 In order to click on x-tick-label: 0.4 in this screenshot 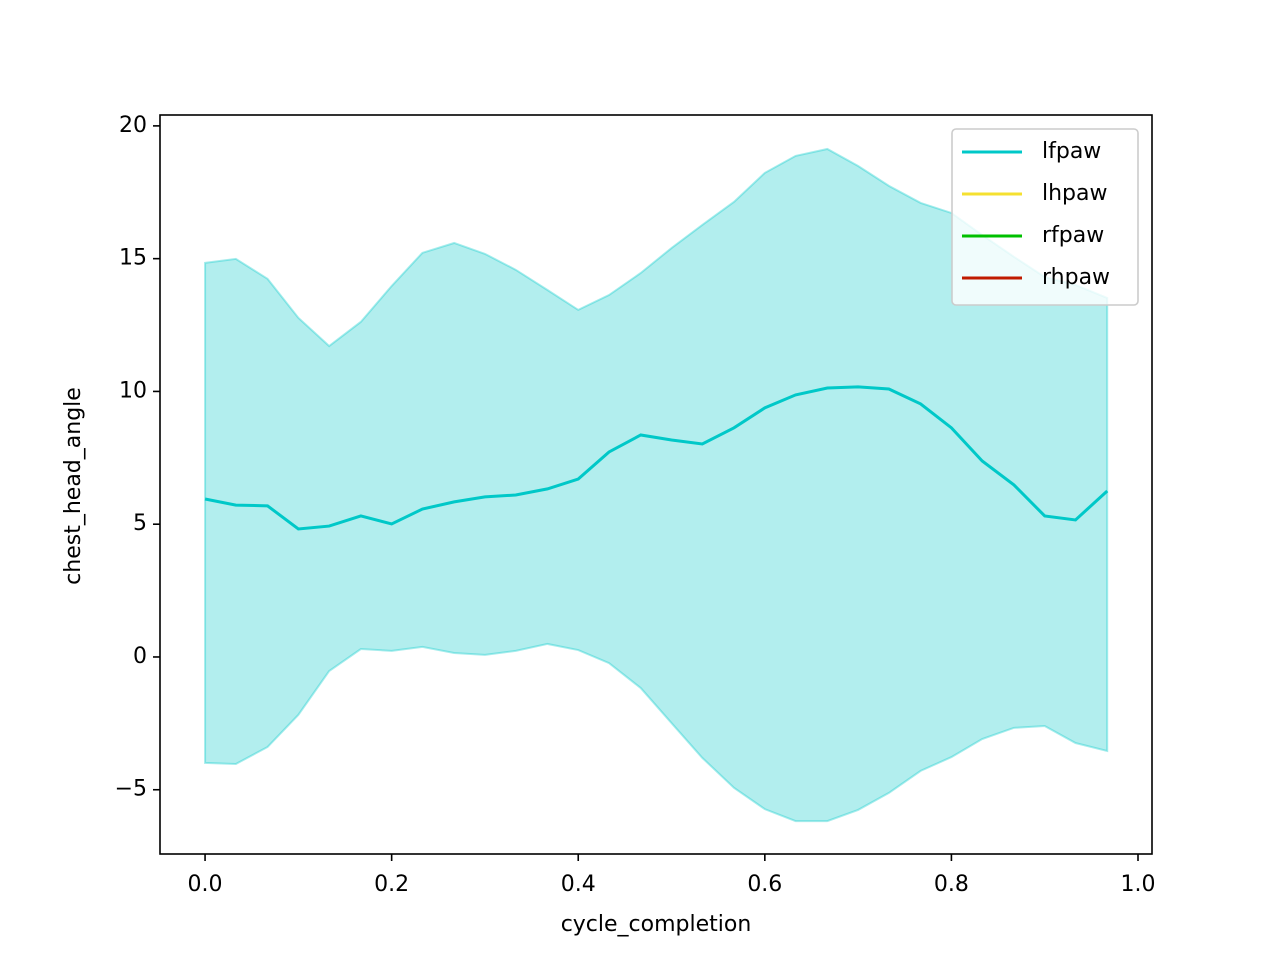, I will do `click(578, 884)`.